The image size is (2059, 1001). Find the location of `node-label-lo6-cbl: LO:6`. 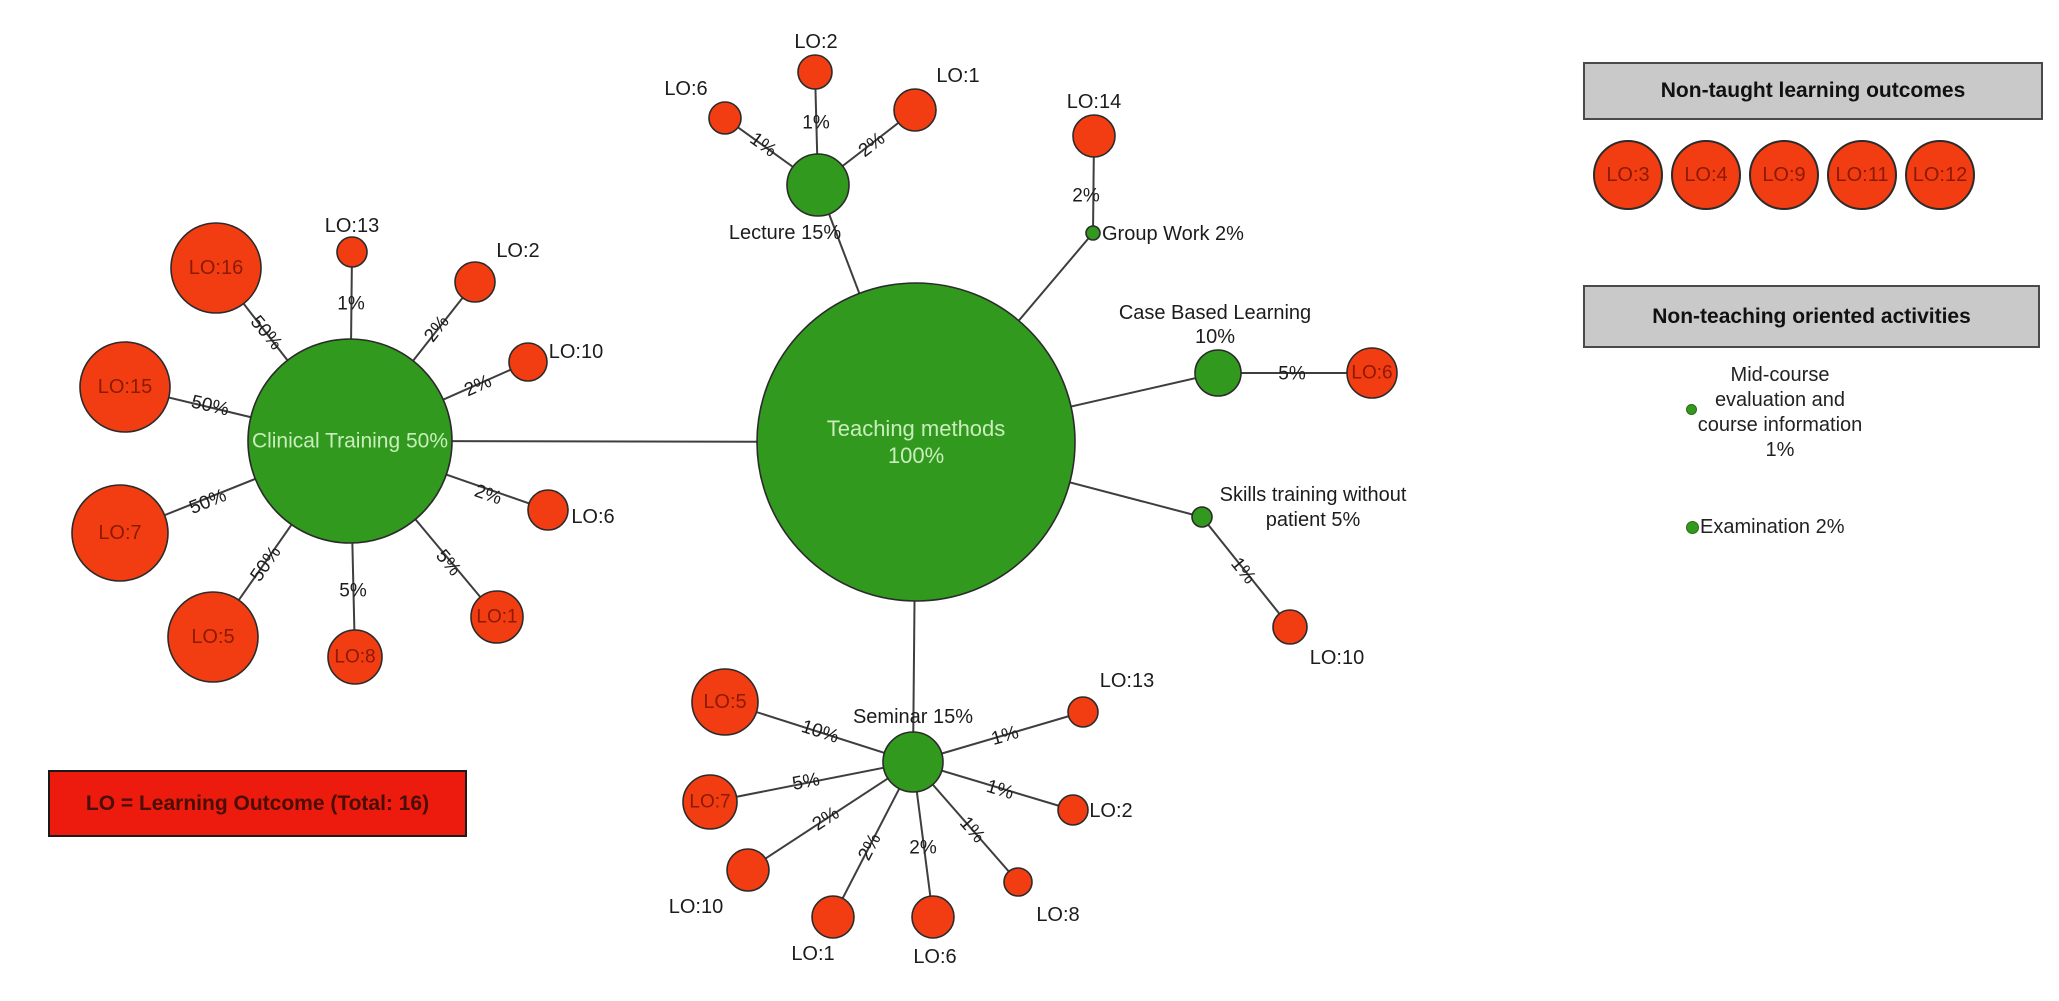

node-label-lo6-cbl: LO:6 is located at coordinates (1371, 373).